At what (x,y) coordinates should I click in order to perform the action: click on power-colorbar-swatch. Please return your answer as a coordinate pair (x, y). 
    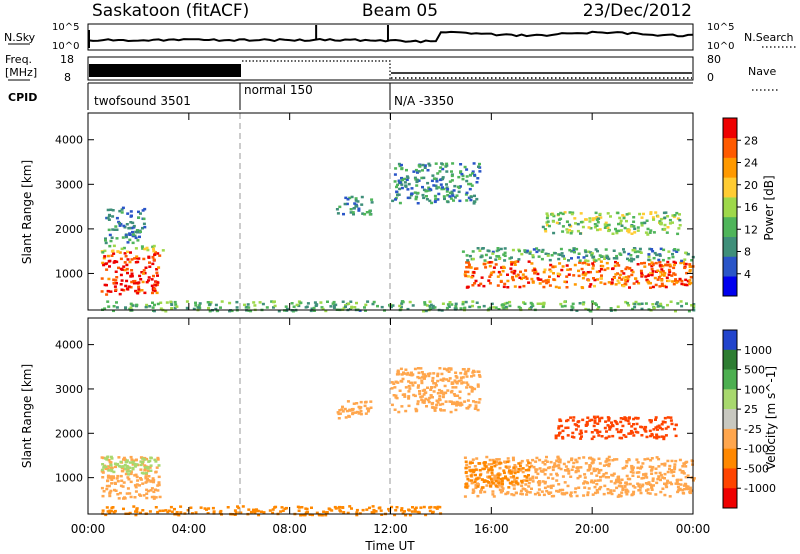
    Looking at the image, I should click on (730, 187).